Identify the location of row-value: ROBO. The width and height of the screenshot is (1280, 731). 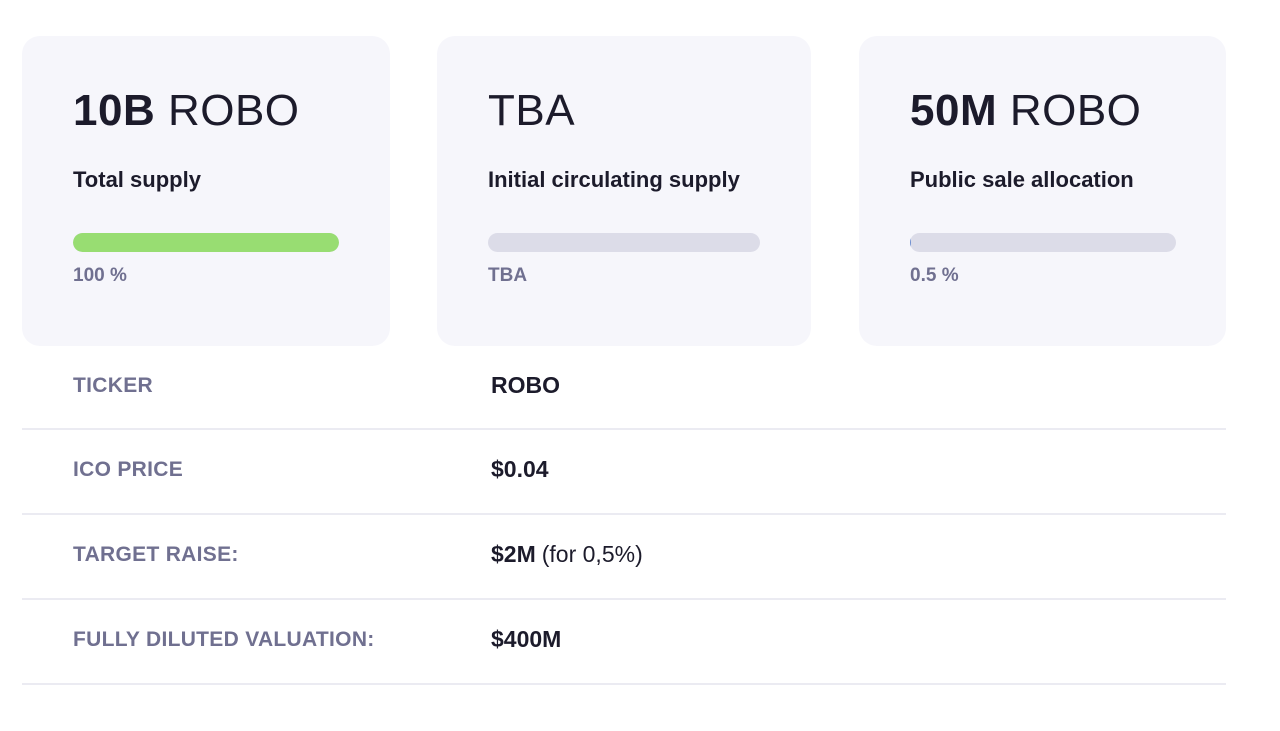
(525, 385).